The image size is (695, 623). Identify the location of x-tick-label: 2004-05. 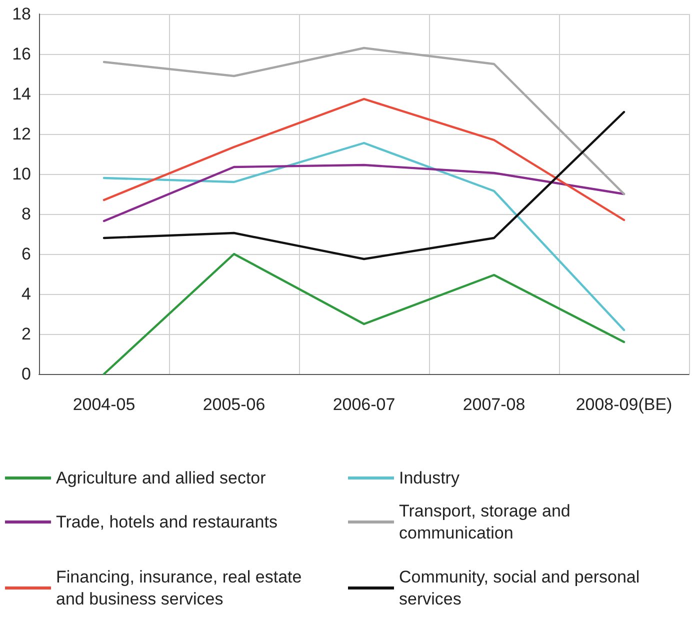
(104, 404).